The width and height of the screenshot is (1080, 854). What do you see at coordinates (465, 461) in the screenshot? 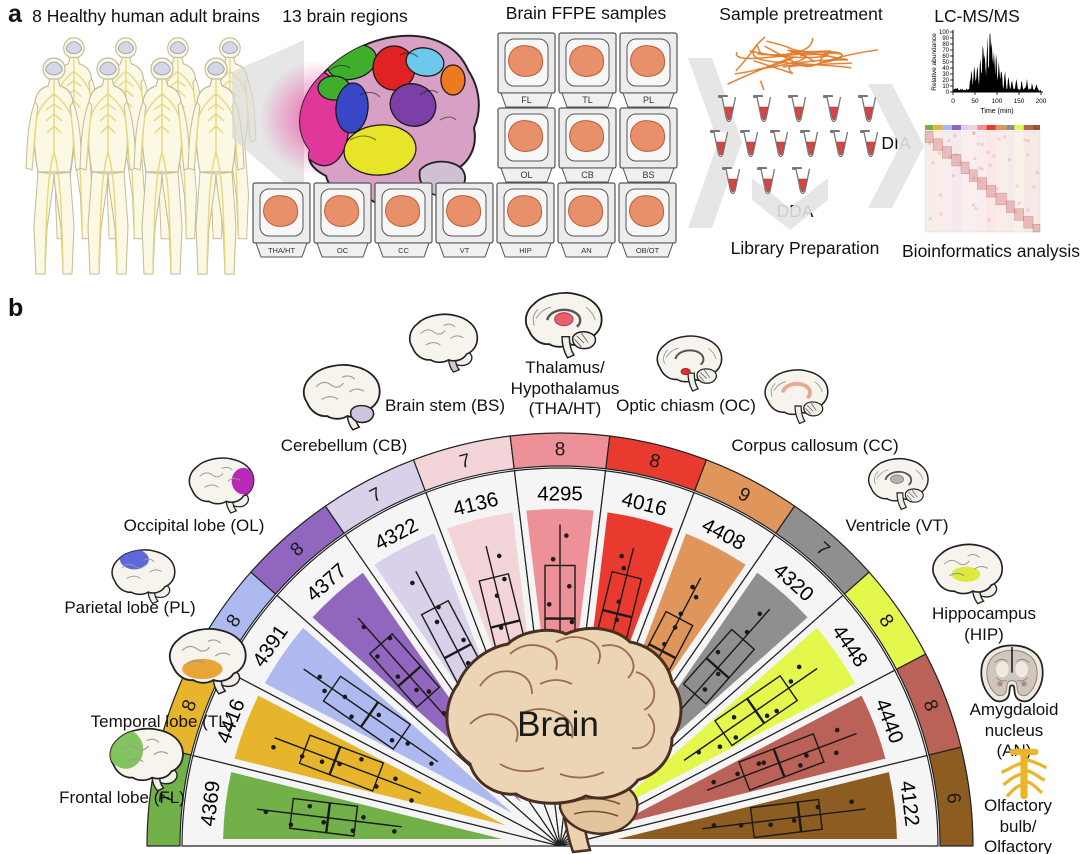
I see `sample-count-value: 7` at bounding box center [465, 461].